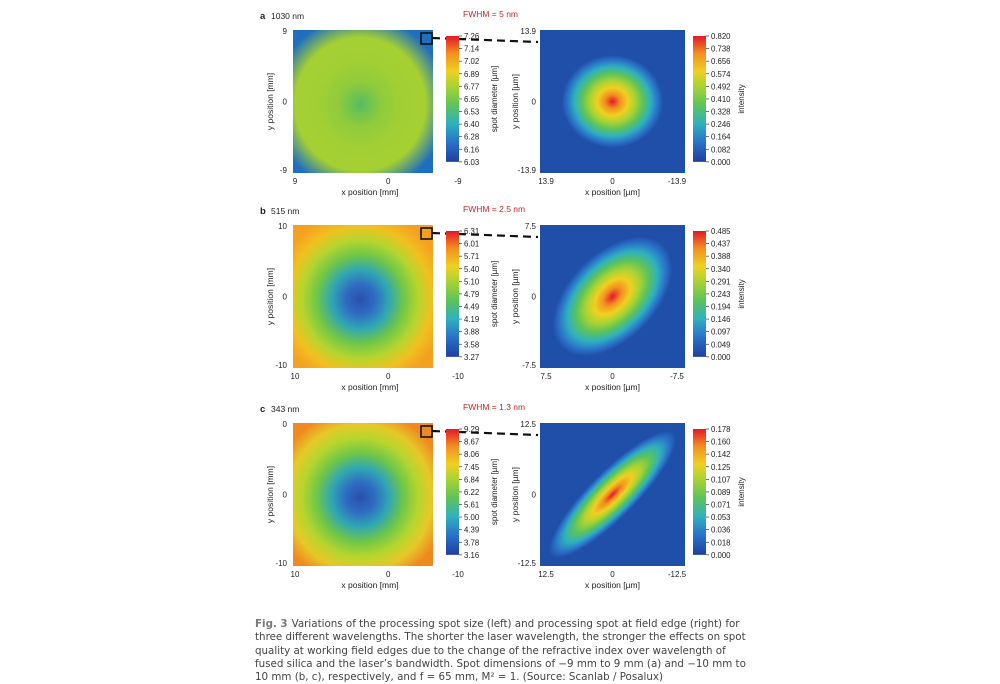 The image size is (1000, 684). I want to click on y-tick-bottom: -7.5, so click(529, 365).